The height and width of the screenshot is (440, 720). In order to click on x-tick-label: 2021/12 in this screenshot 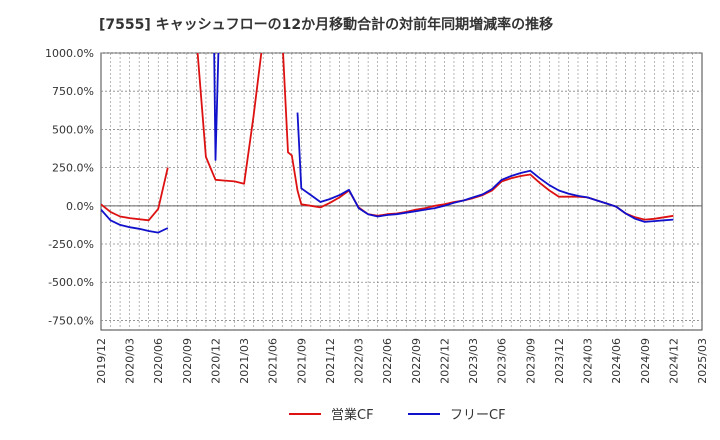, I will do `click(330, 361)`.